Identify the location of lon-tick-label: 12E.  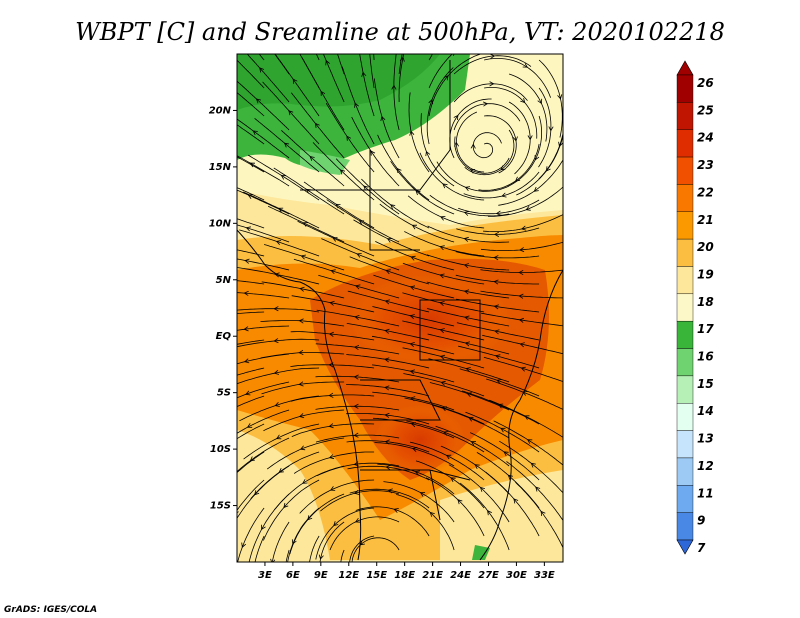
(348, 575).